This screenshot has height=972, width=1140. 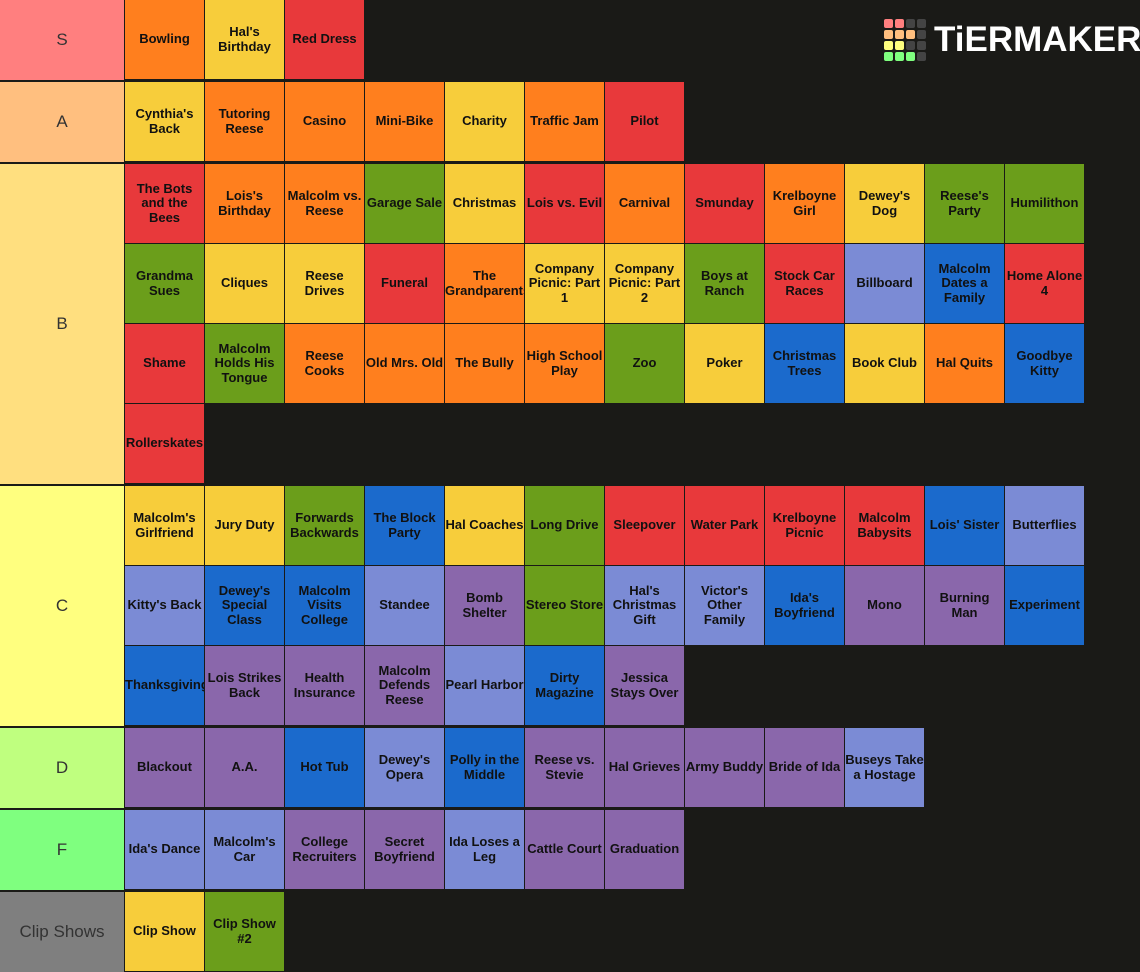 I want to click on item-label: Forwards Backwards, so click(x=324, y=525).